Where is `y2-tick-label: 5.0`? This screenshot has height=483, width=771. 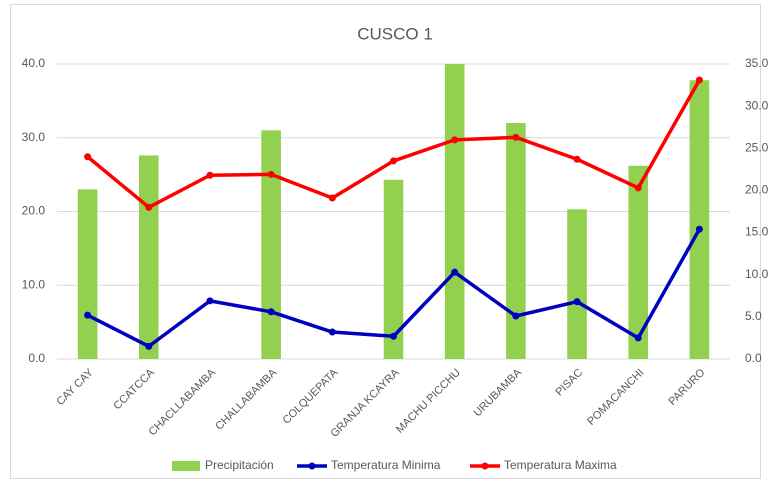
y2-tick-label: 5.0 is located at coordinates (753, 316).